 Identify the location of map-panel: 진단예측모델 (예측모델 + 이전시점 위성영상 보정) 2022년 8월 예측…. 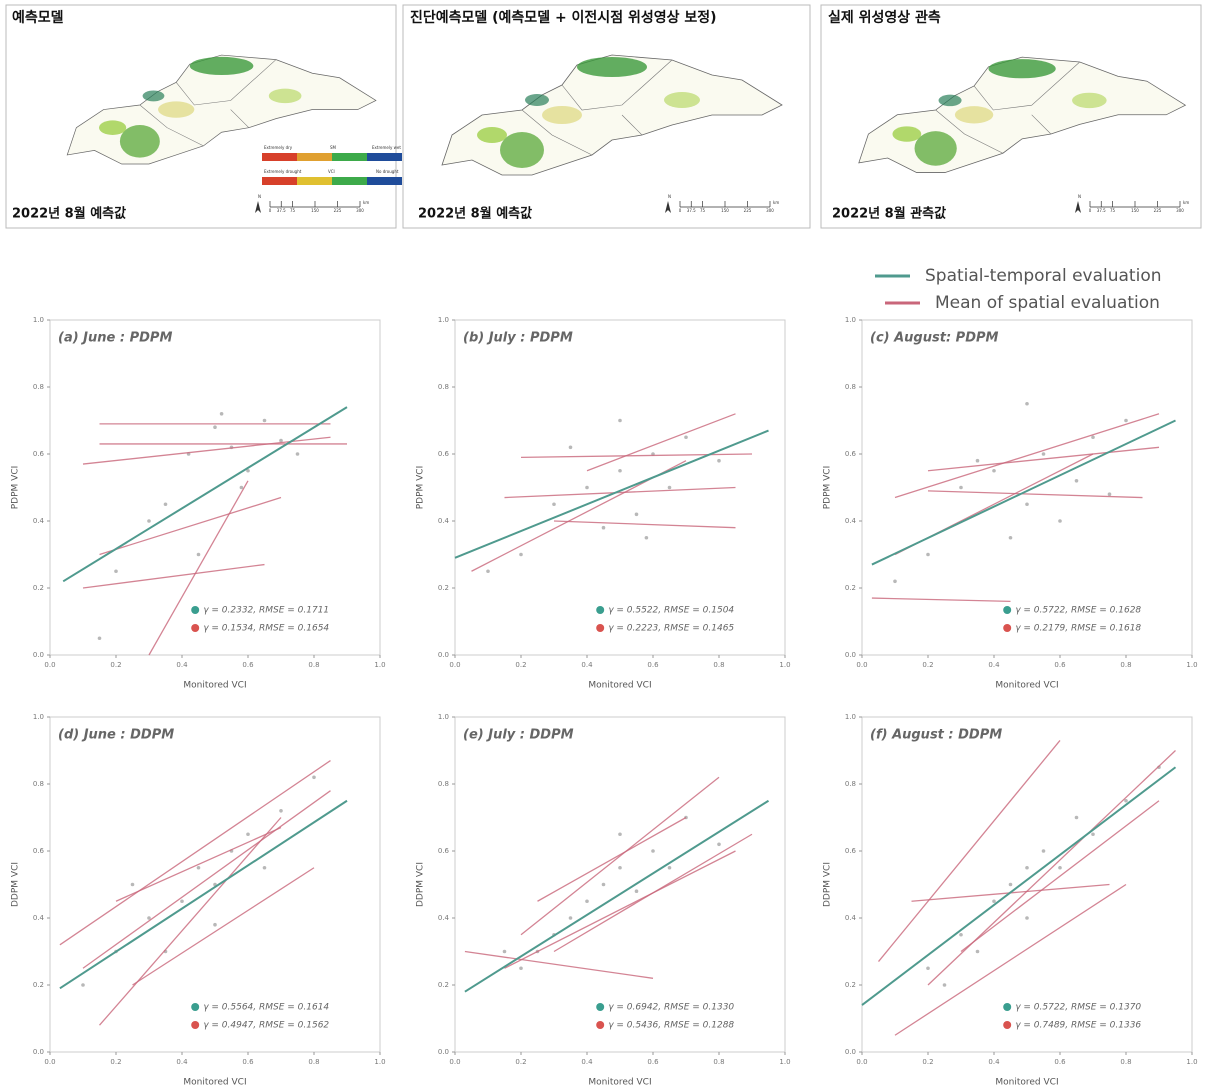
(606, 116).